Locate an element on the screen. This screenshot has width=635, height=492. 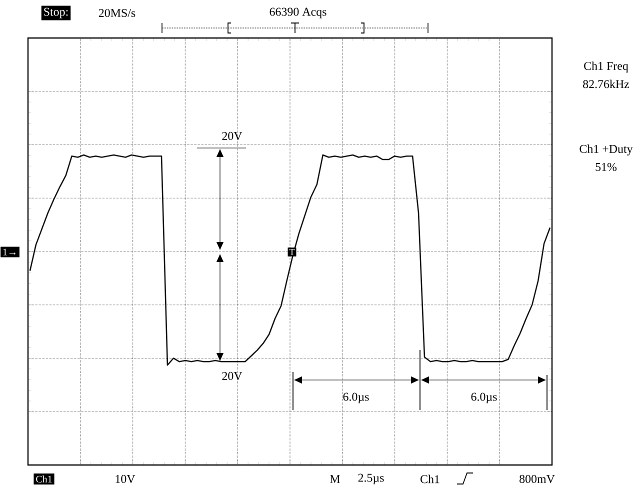
text: 800mV is located at coordinates (537, 479).